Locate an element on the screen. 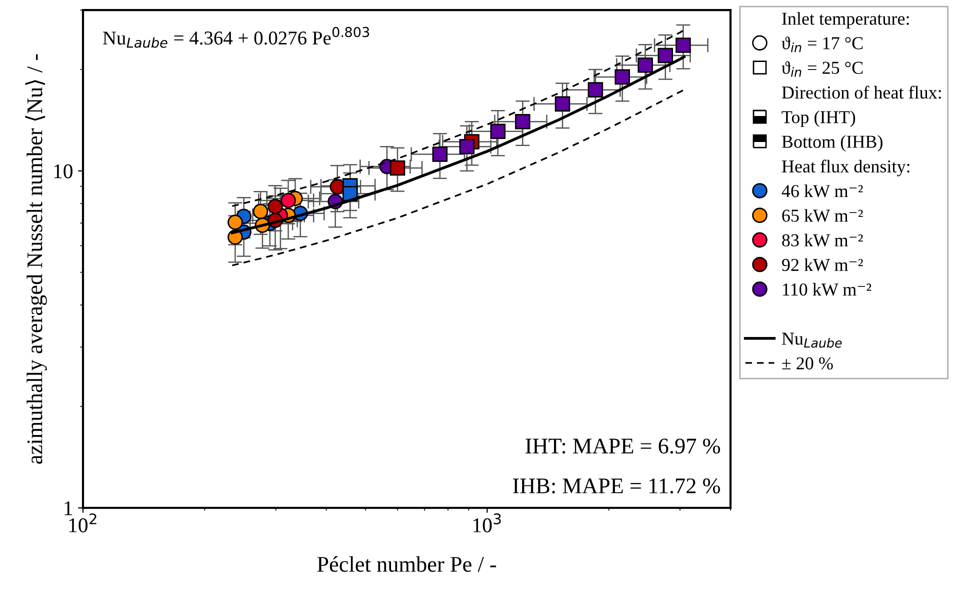 The image size is (965, 594). annotation: IHT: MAPE = 6.97 % is located at coordinates (623, 446).